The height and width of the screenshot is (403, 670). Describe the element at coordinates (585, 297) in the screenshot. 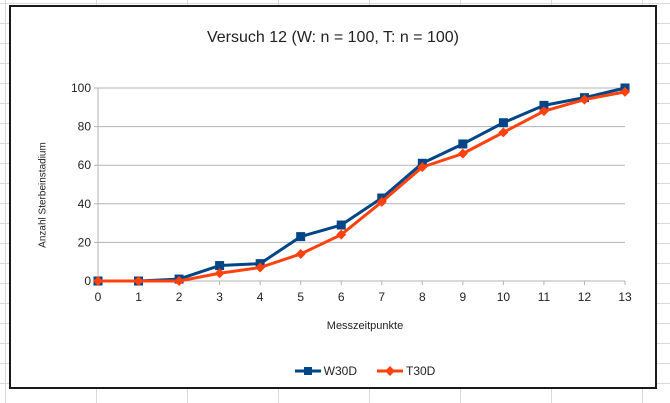

I see `x-tick-label: 12` at that location.